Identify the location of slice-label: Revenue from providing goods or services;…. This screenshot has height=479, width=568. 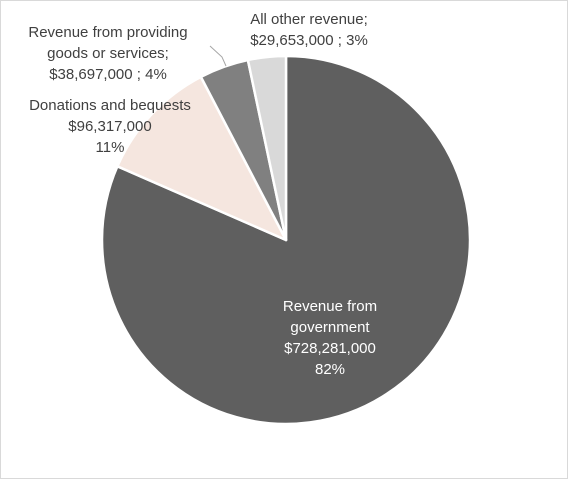
(107, 53).